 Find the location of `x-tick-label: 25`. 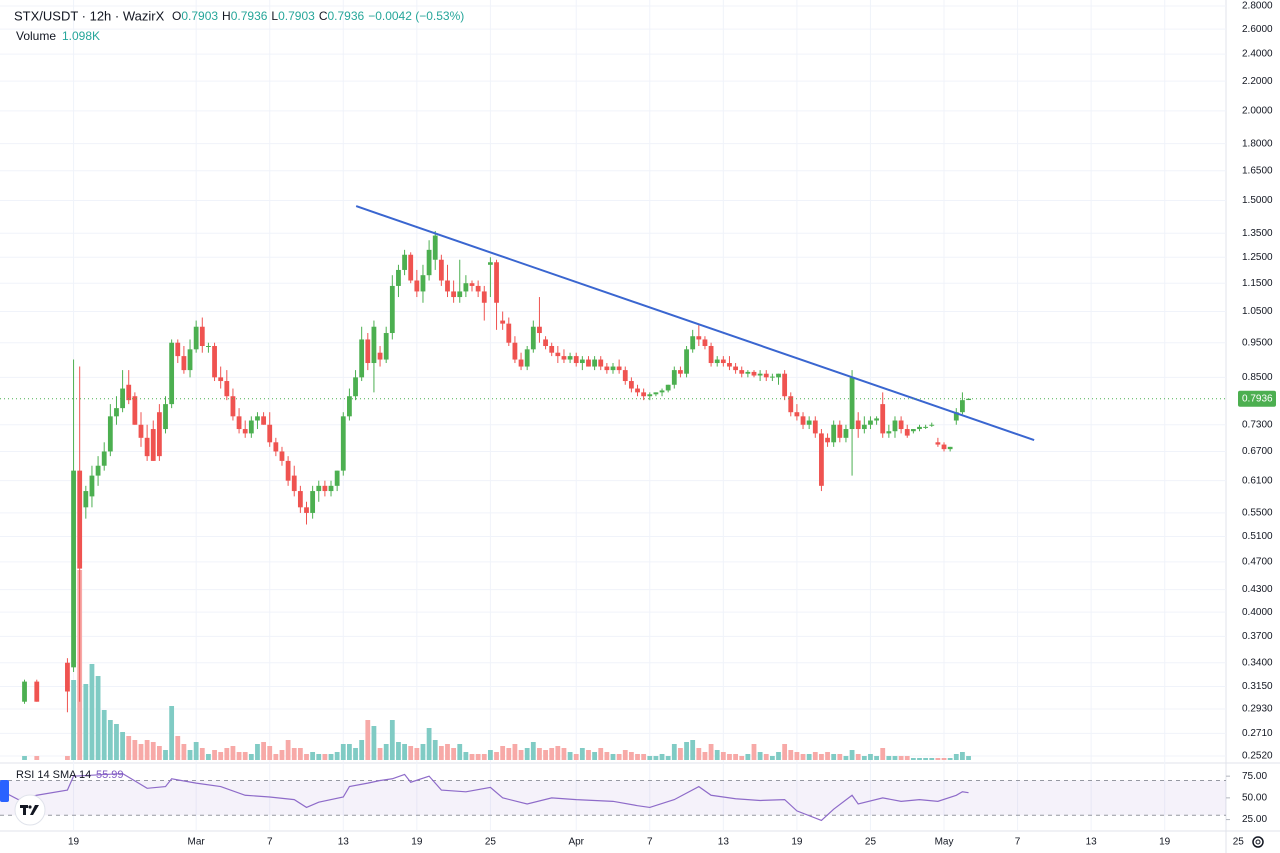

x-tick-label: 25 is located at coordinates (1239, 842).